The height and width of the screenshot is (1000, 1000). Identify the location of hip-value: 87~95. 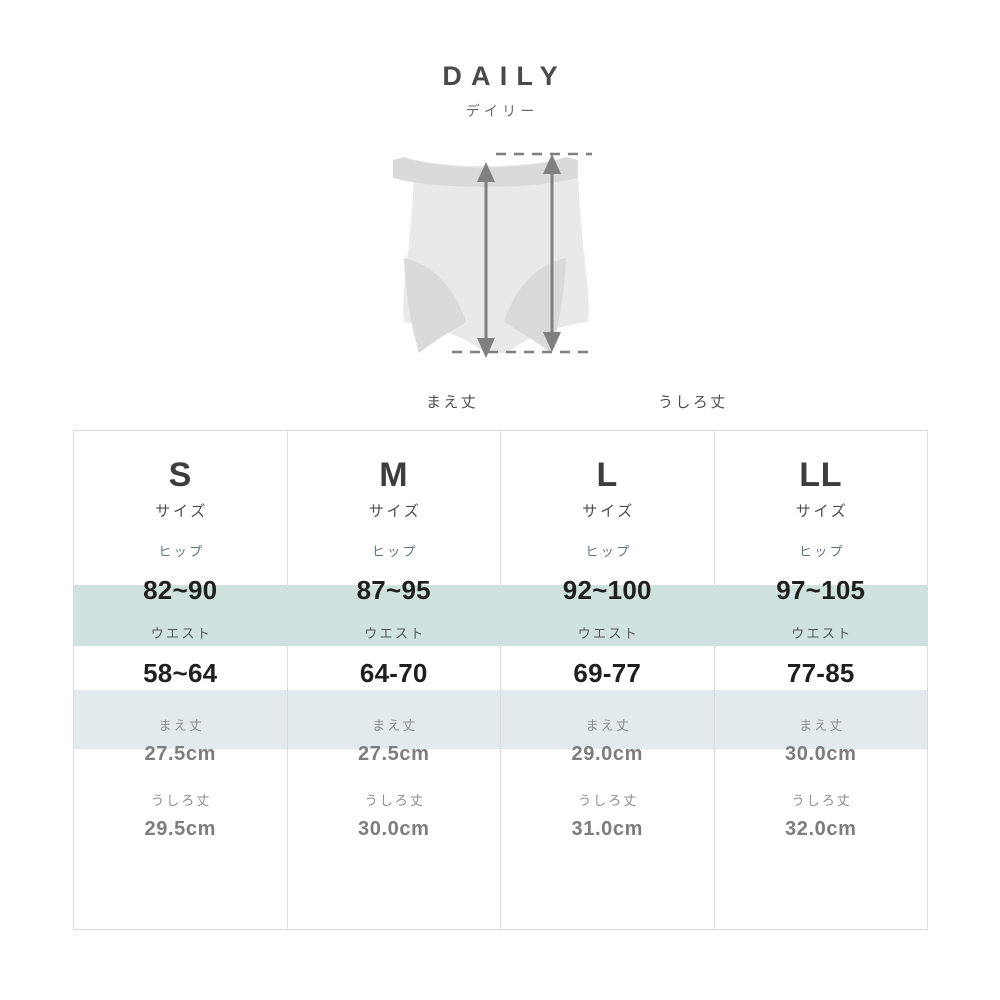
(393, 590).